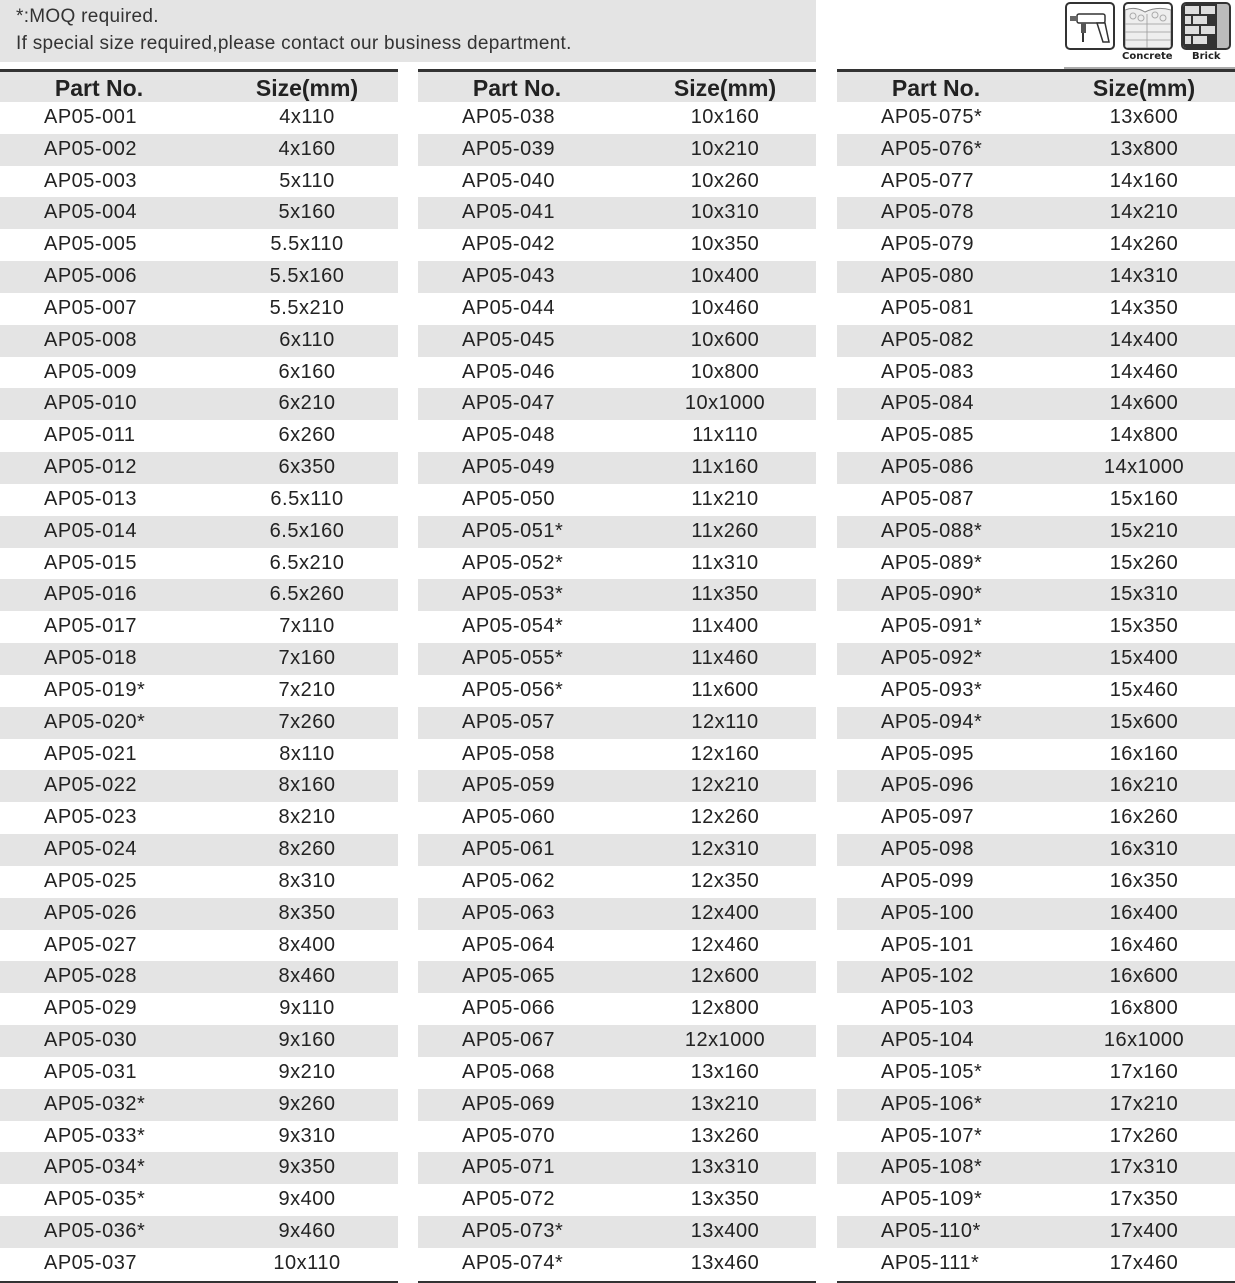  I want to click on table-row: AP05-021 8x110, so click(199, 755).